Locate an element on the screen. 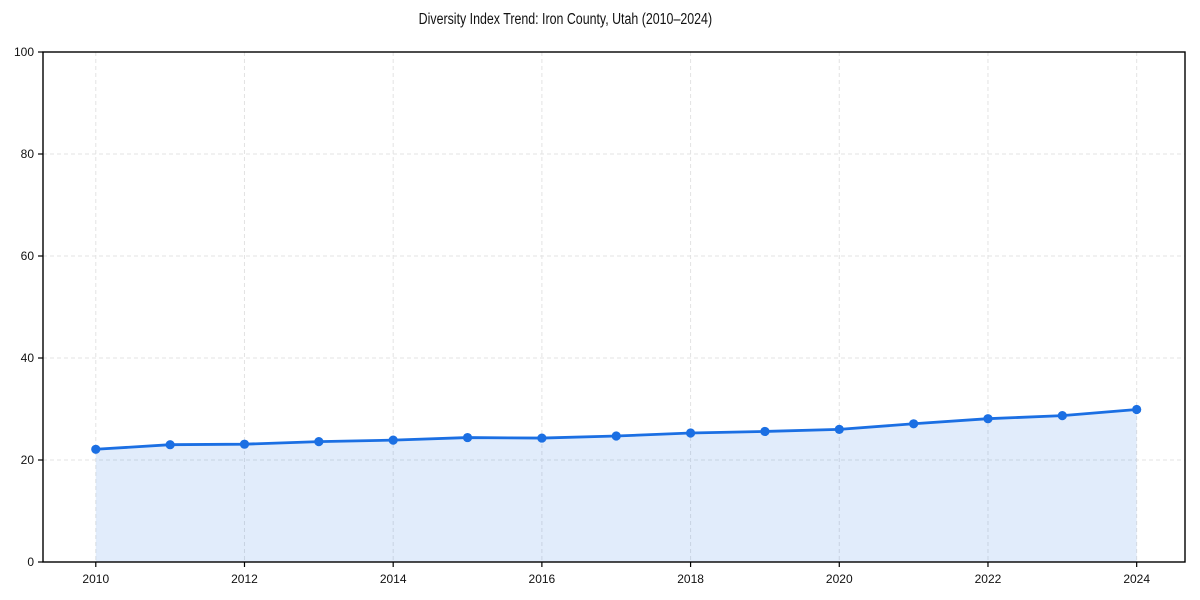  y-tick-label: 0 is located at coordinates (30, 562).